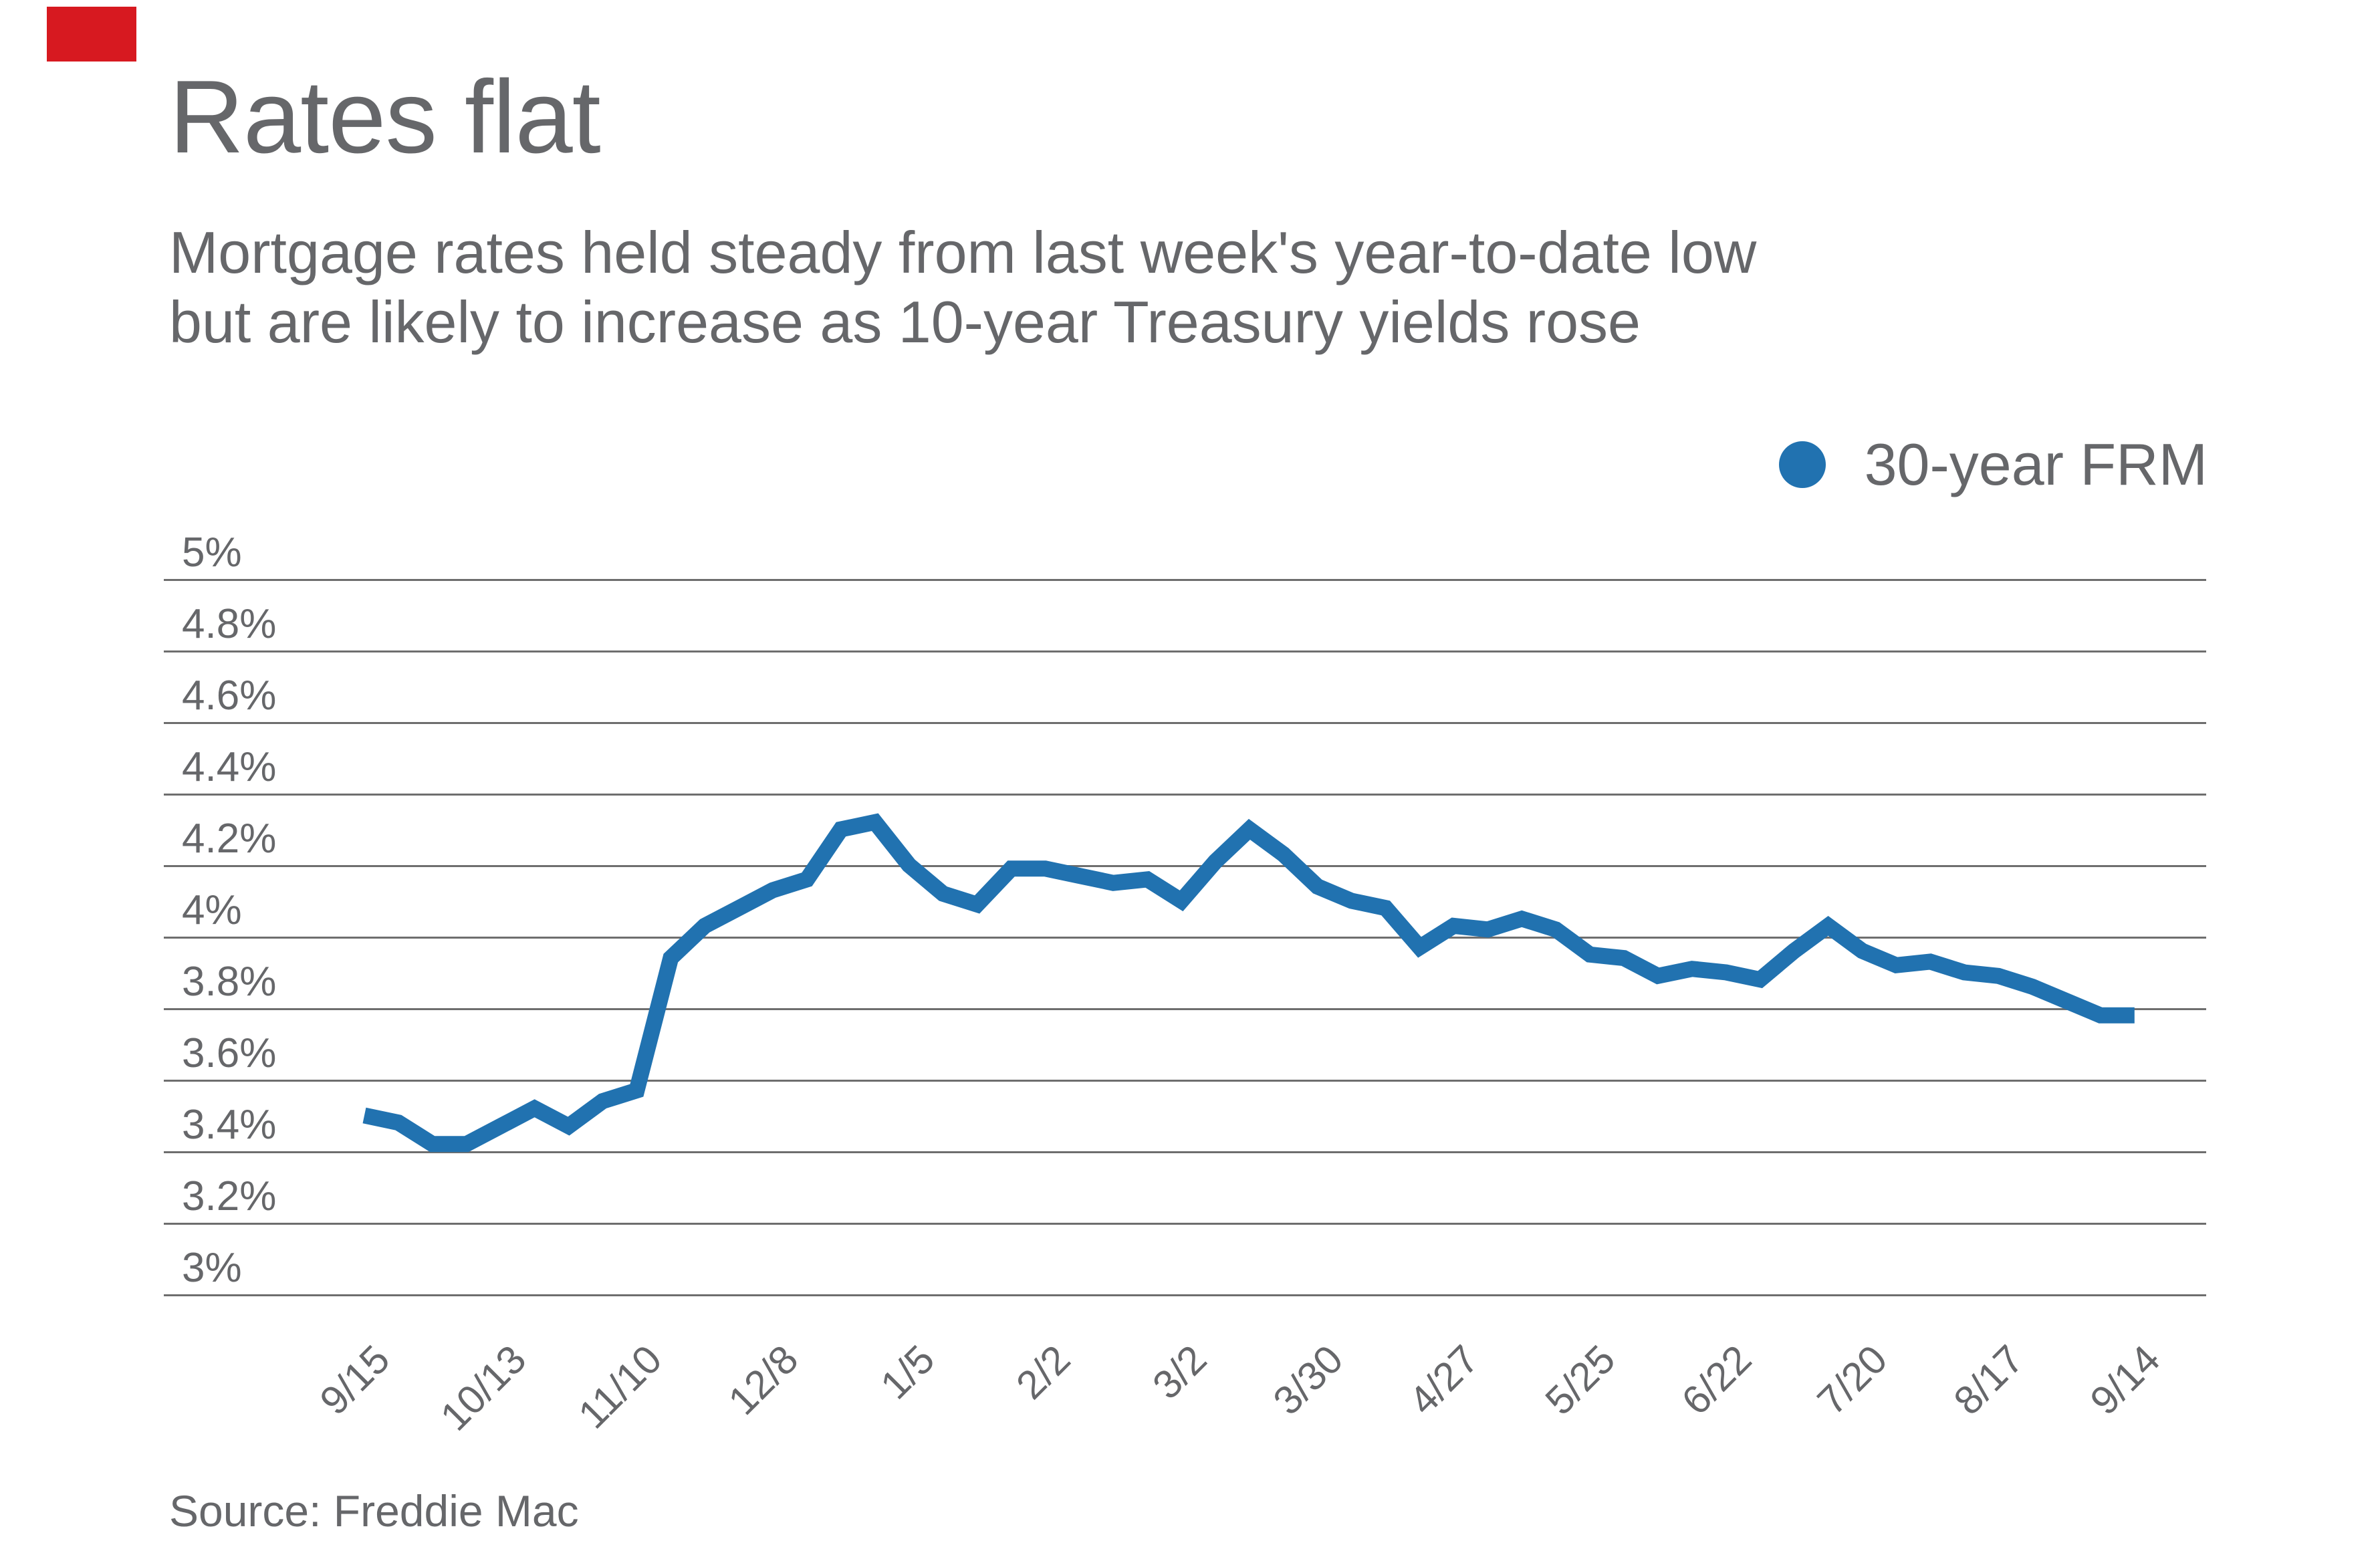  What do you see at coordinates (229, 624) in the screenshot?
I see `y-axis-tick-label: 4.8%` at bounding box center [229, 624].